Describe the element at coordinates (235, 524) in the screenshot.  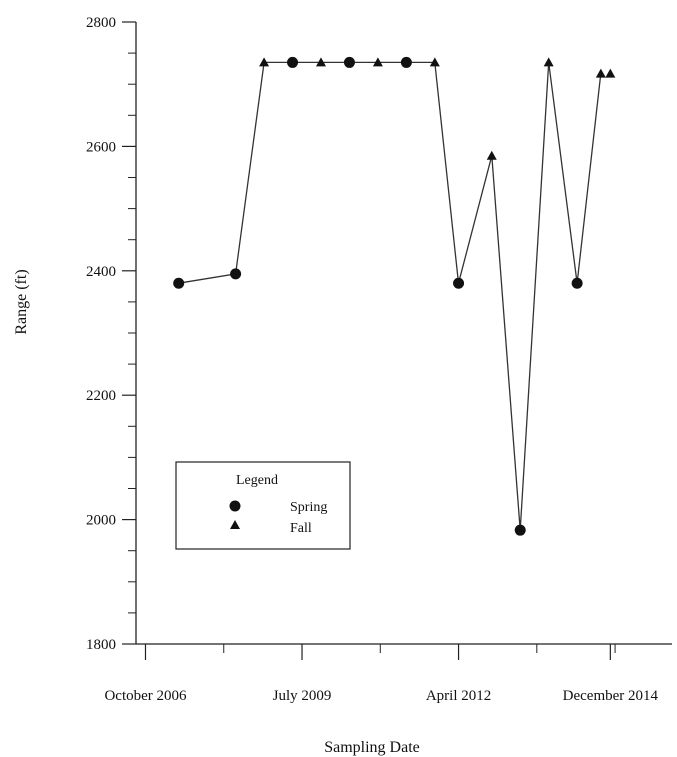
I see `legend-fall-marker` at that location.